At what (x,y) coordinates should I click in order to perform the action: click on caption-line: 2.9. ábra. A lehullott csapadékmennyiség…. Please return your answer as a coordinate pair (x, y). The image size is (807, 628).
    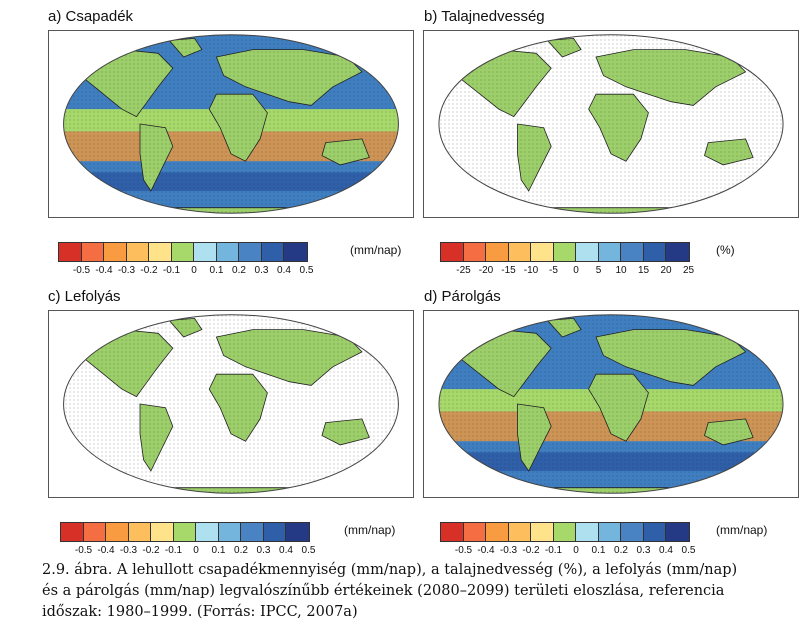
    Looking at the image, I should click on (390, 570).